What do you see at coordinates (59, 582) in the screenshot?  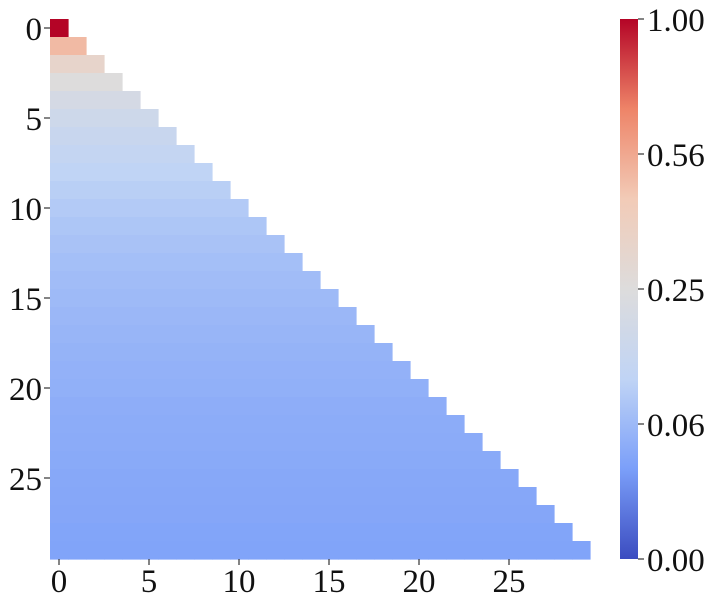 I see `x-tick-label: 0` at bounding box center [59, 582].